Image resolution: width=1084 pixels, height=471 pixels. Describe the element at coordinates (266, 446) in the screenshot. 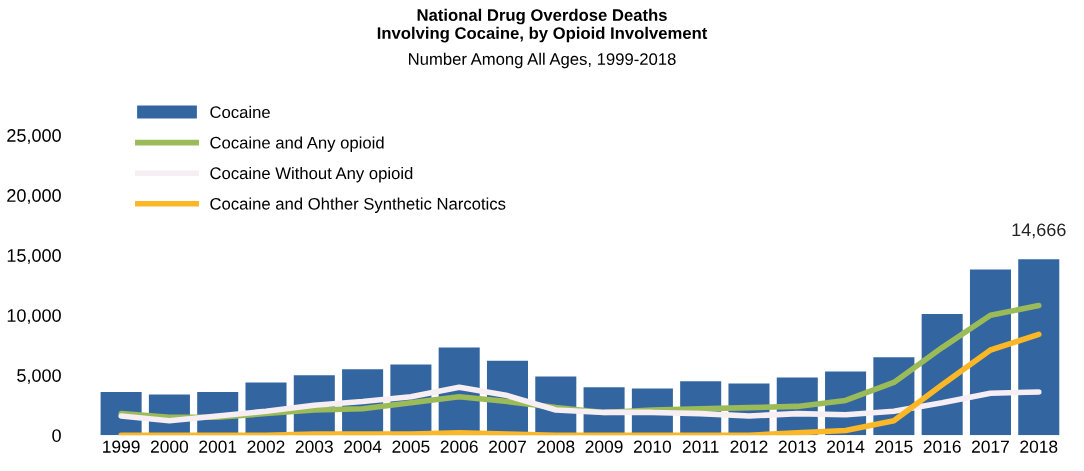

I see `x-tick-label: 2002` at that location.